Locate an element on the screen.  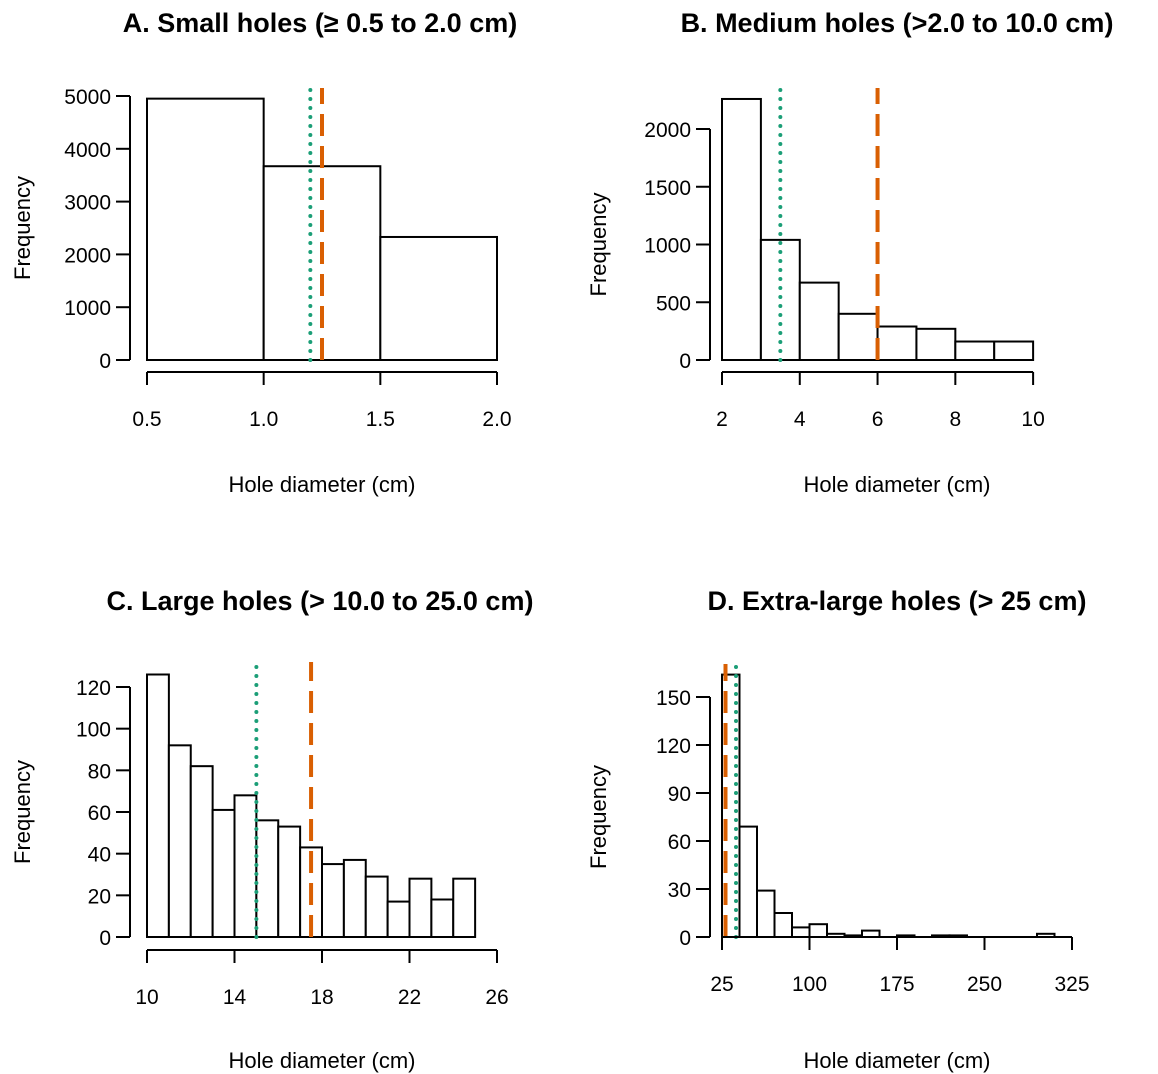
panel-a-x-tick-label: 2.0 is located at coordinates (496, 419).